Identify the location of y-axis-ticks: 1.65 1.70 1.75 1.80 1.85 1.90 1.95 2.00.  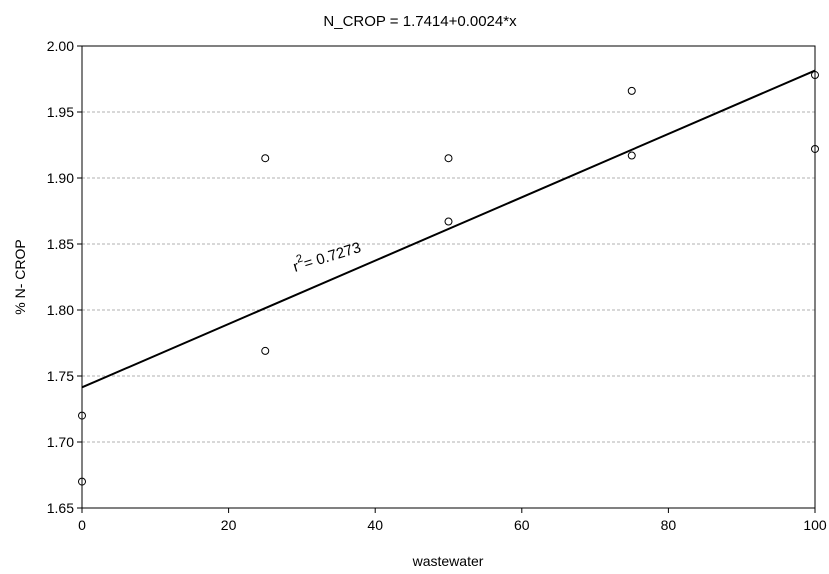
(64, 277).